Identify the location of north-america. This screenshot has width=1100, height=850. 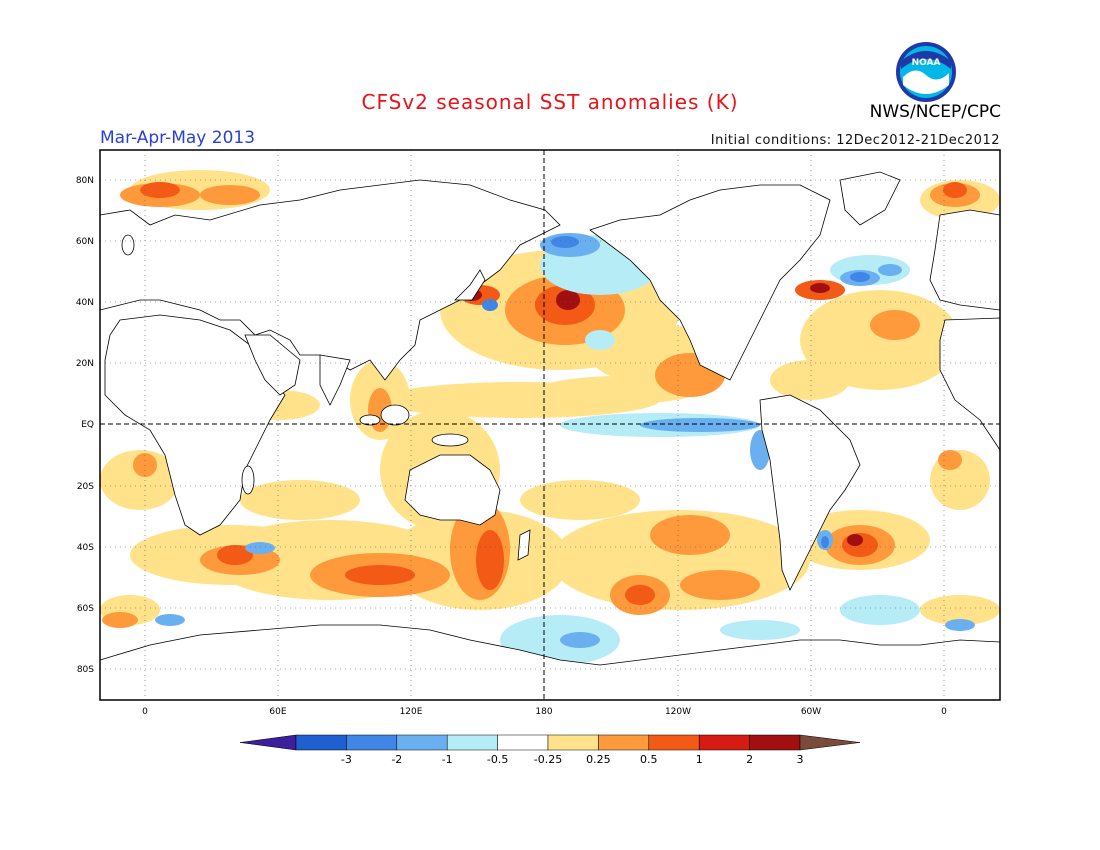
(710, 282).